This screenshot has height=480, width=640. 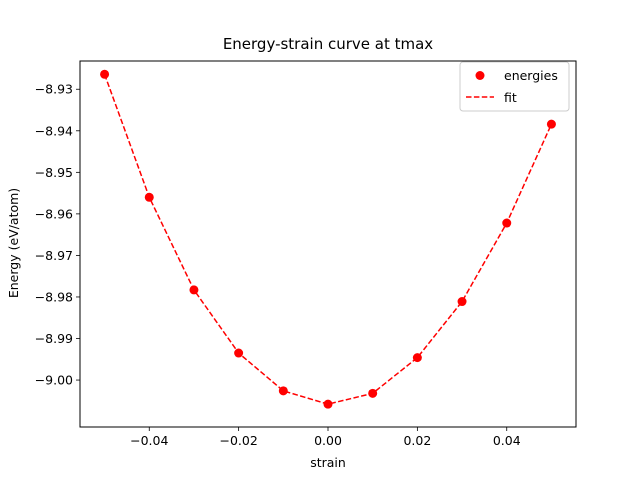 What do you see at coordinates (54, 213) in the screenshot?
I see `y-tick-label: −8.96` at bounding box center [54, 213].